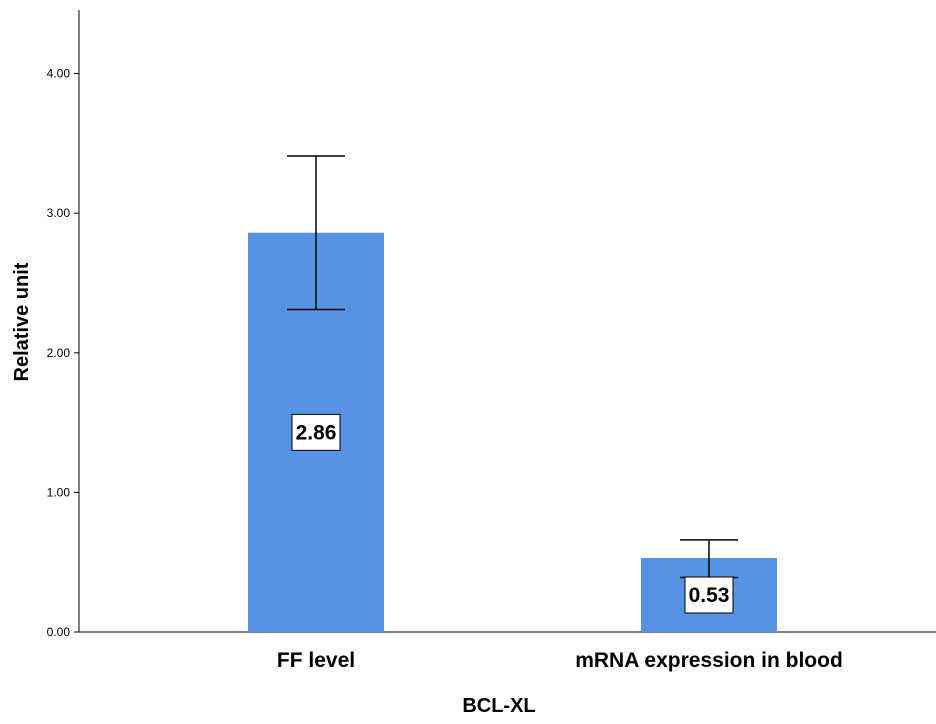 The width and height of the screenshot is (936, 724). I want to click on data-label: 0.53, so click(709, 595).